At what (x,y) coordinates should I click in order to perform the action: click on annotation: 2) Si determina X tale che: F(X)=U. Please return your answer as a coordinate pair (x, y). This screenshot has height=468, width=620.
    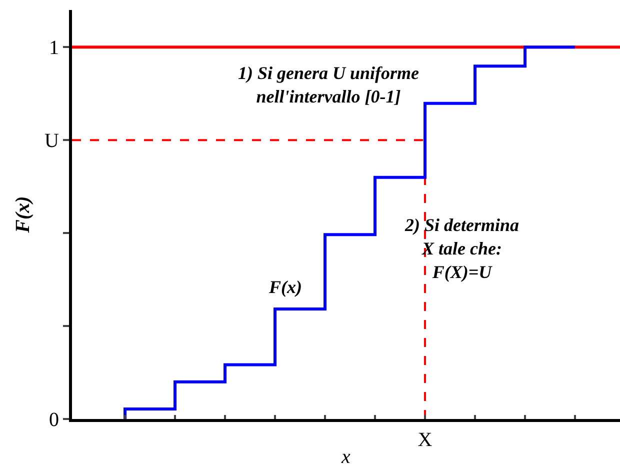
    Looking at the image, I should click on (462, 248).